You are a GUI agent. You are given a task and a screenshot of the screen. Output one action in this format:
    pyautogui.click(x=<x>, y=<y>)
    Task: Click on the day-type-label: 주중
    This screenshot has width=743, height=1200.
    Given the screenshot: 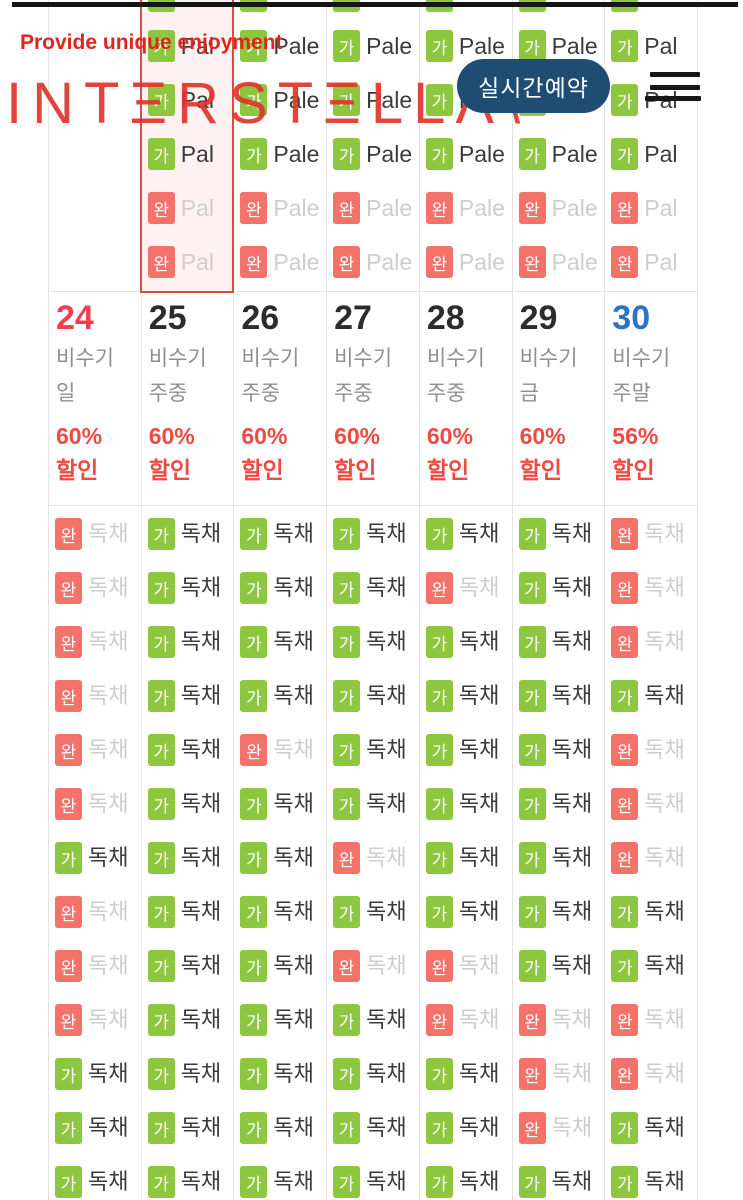 What is the action you would take?
    pyautogui.click(x=446, y=393)
    